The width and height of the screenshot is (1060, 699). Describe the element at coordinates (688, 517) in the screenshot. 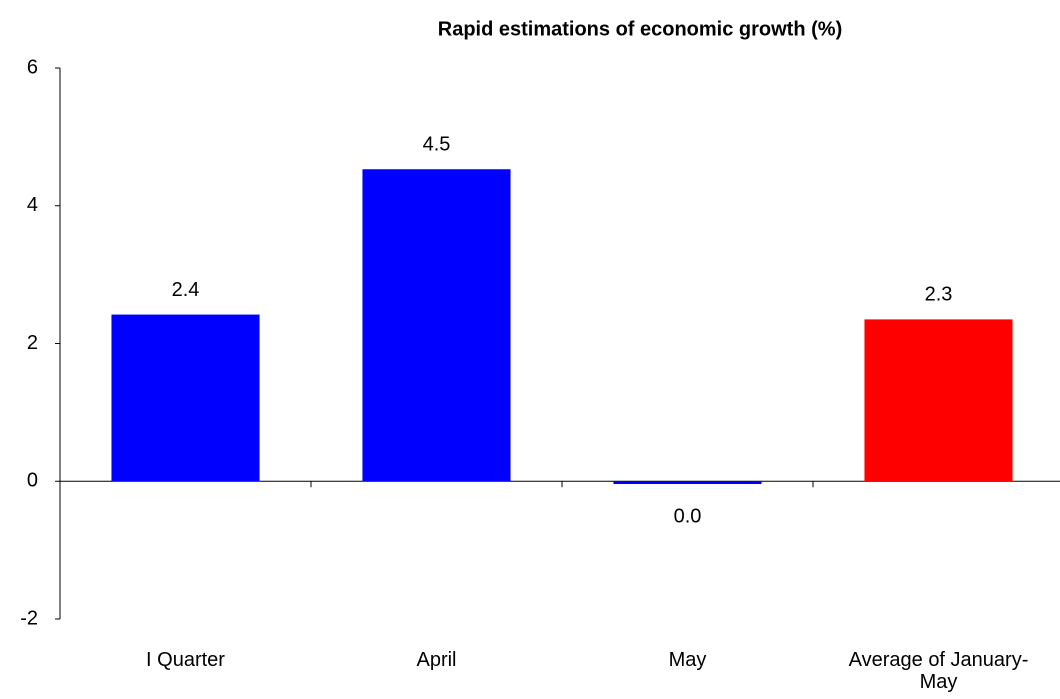

I see `value-label: 0.0` at that location.